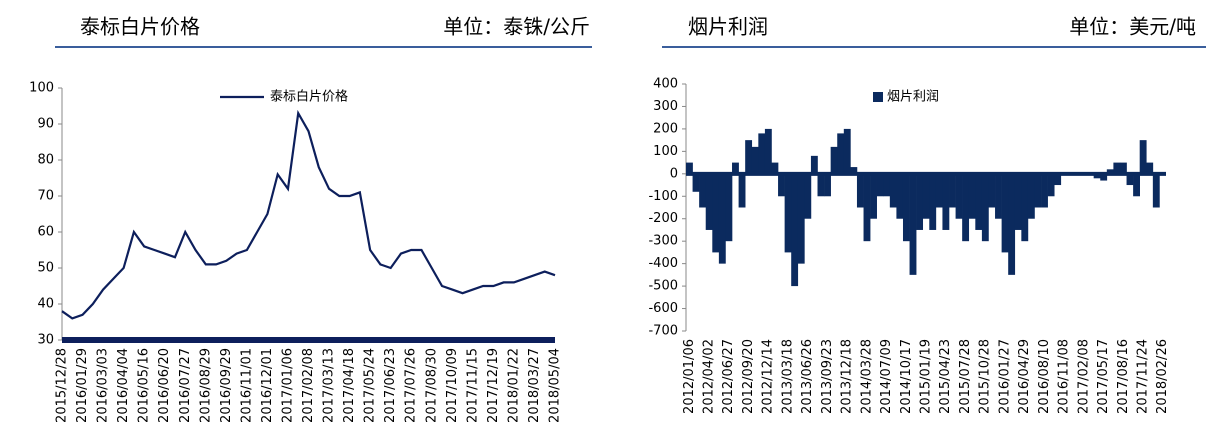  Describe the element at coordinates (45, 340) in the screenshot. I see `y-tick-label: 30` at that location.